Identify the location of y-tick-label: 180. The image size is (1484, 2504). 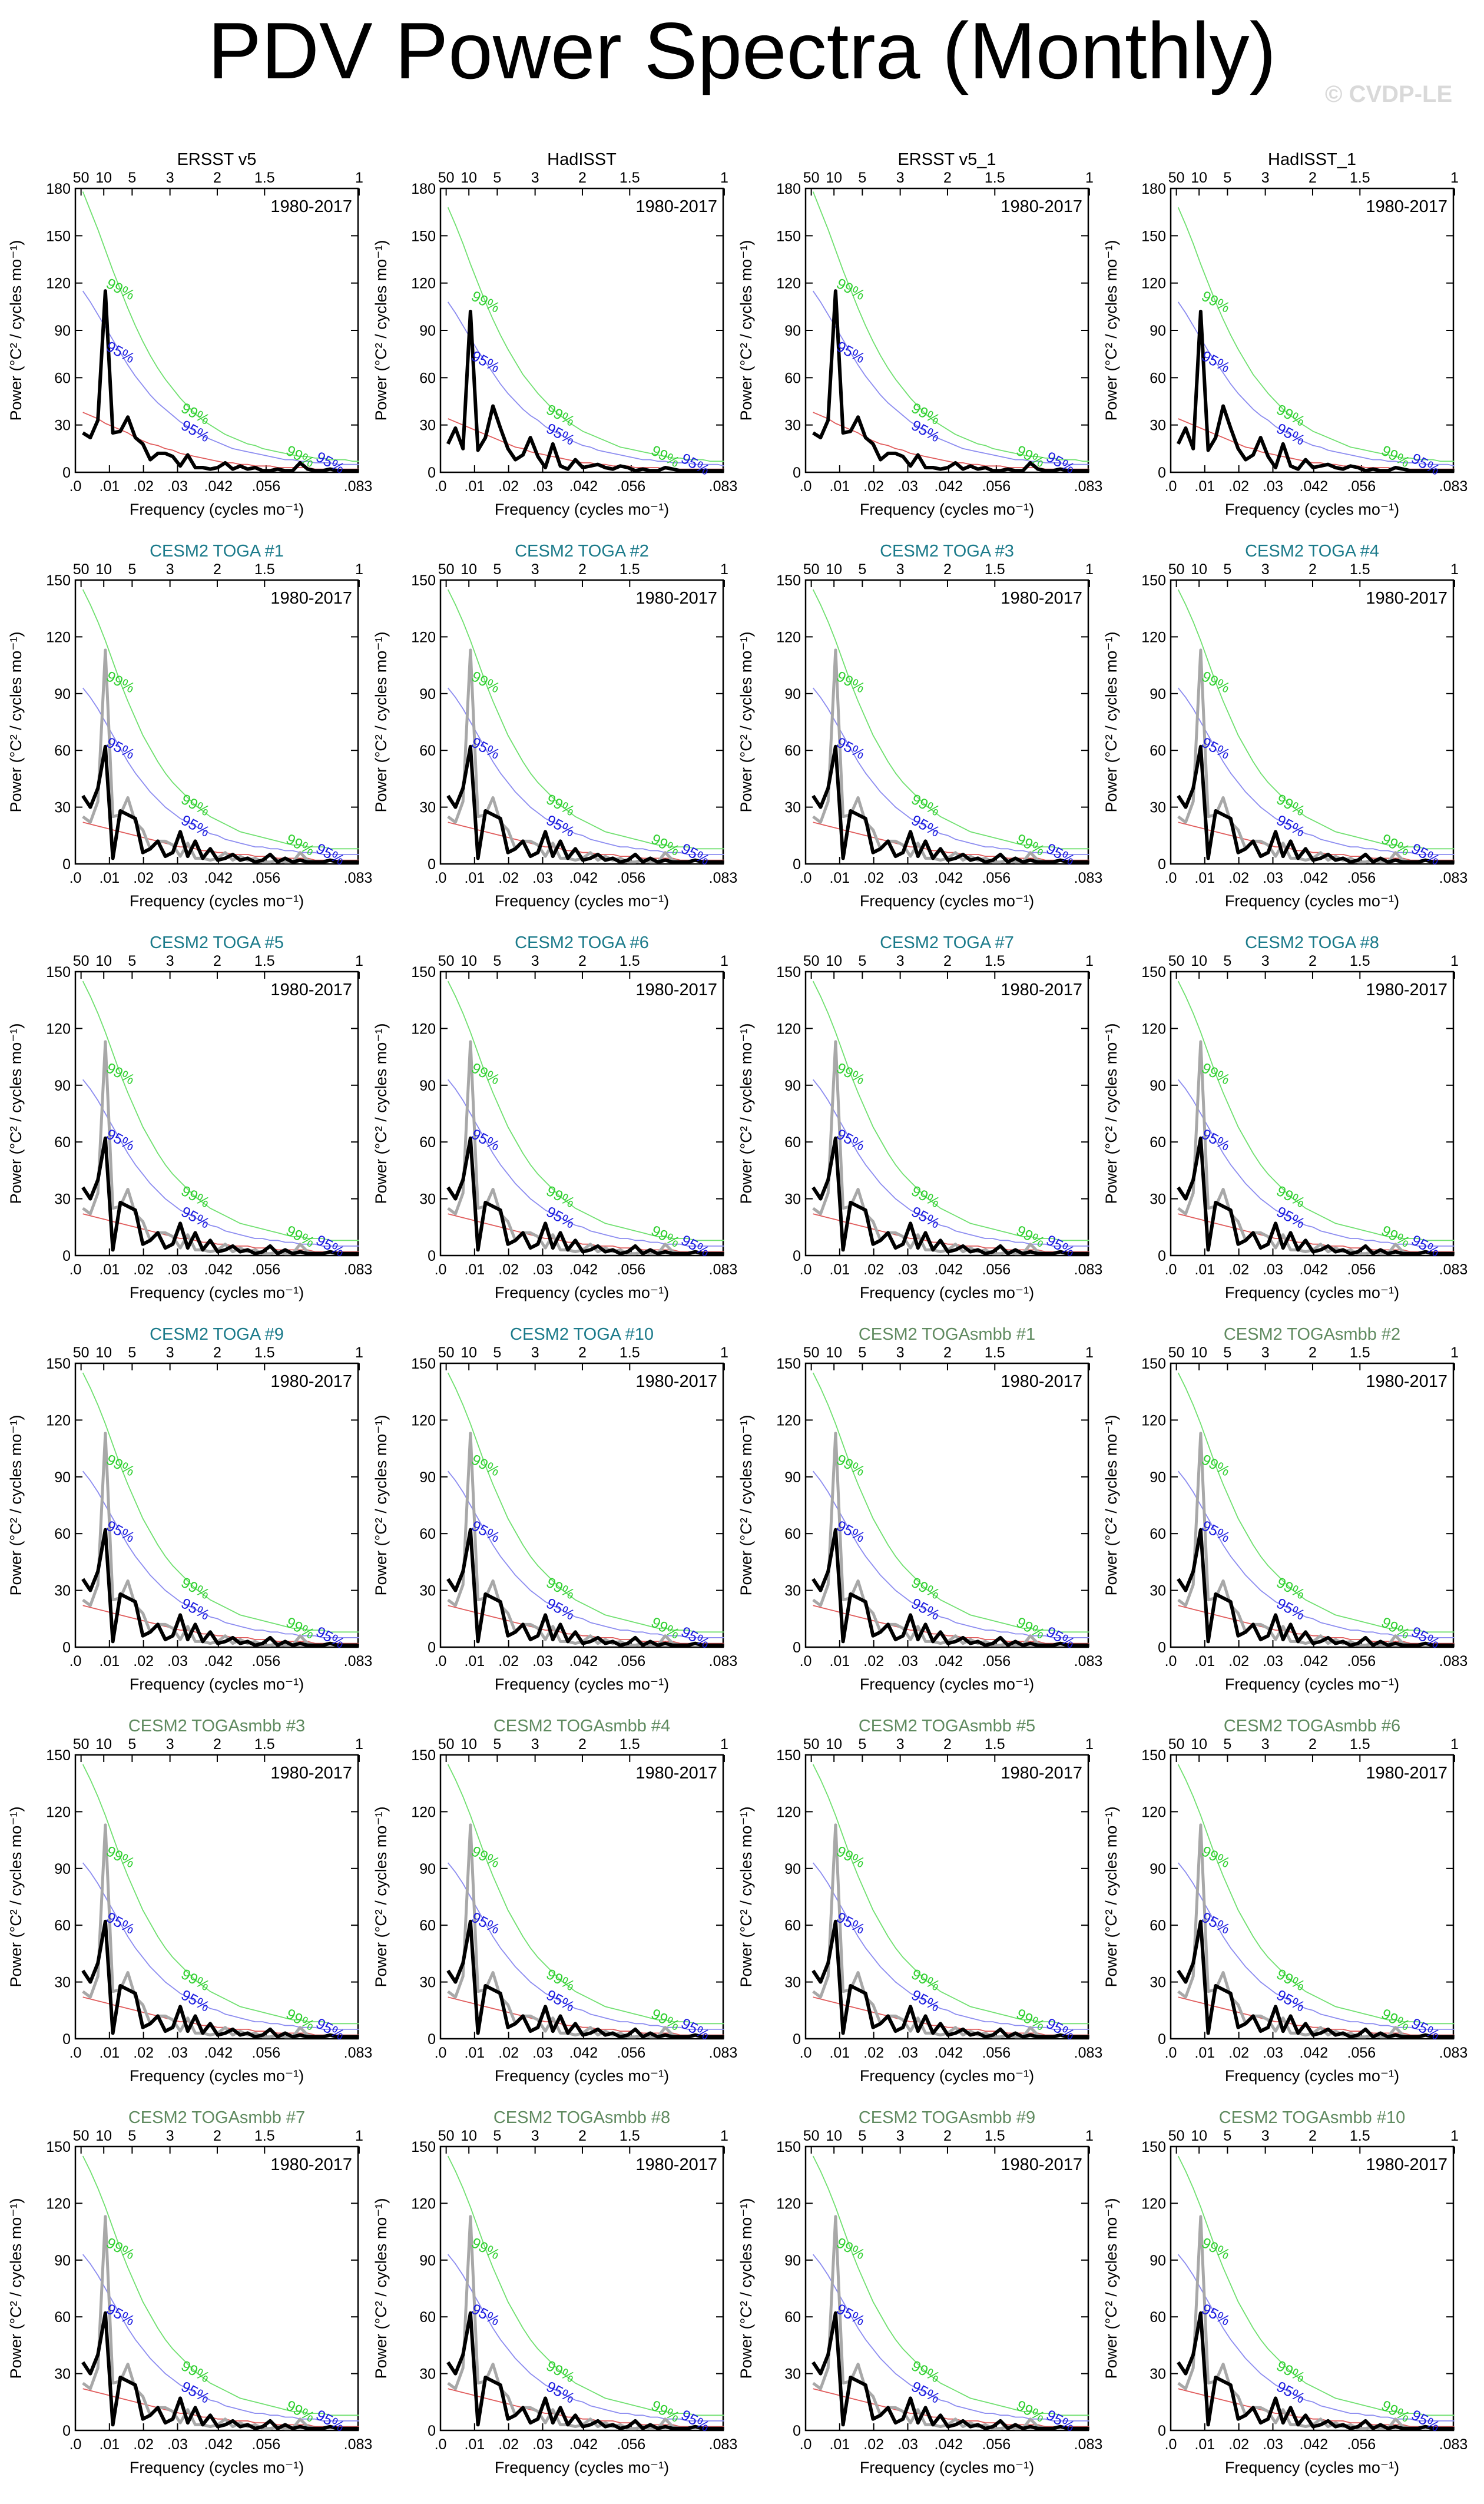
(1154, 189).